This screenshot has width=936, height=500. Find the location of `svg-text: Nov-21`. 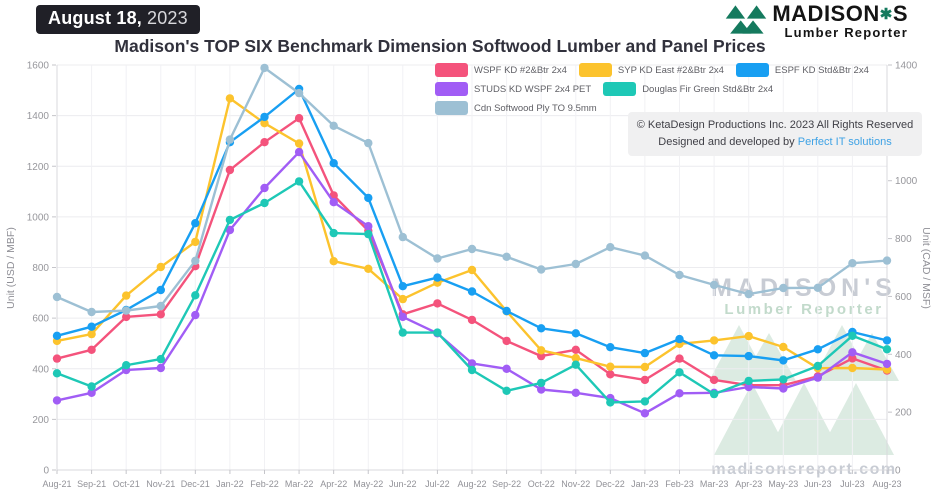

svg-text: Nov-21 is located at coordinates (160, 484).